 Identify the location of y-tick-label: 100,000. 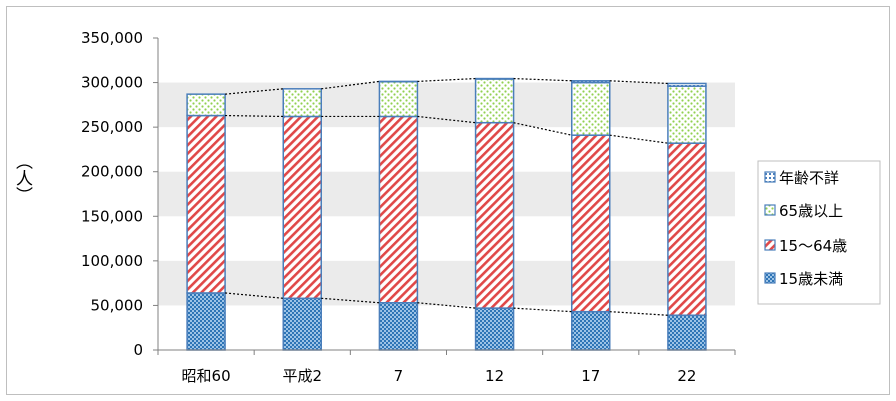
(112, 261).